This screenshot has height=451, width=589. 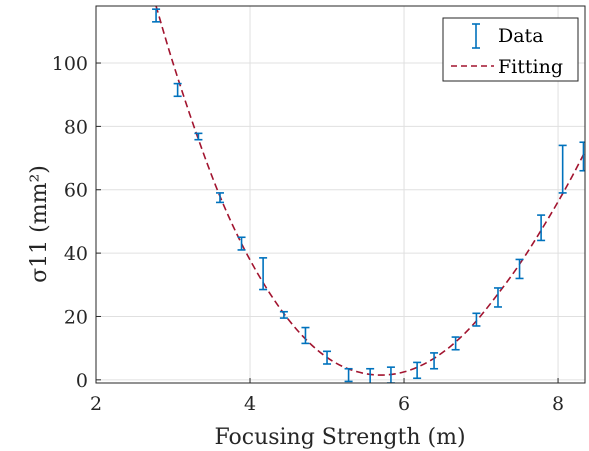 I want to click on x-tick-label: 4, so click(x=250, y=404).